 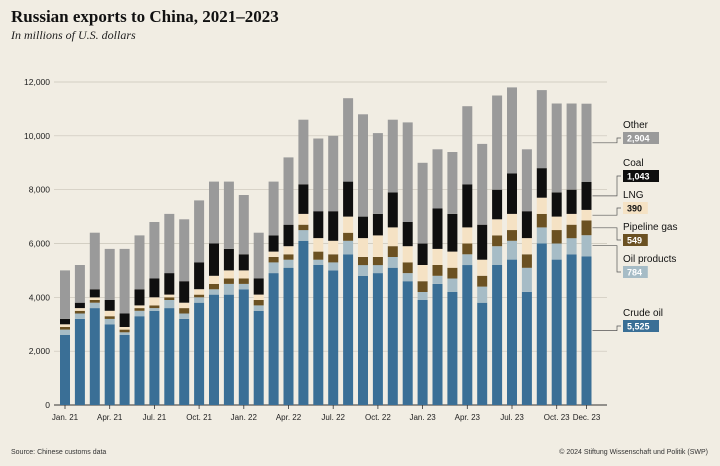 What do you see at coordinates (303, 227) in the screenshot?
I see `bar-segment: Pipeline gas May 2022: 200` at bounding box center [303, 227].